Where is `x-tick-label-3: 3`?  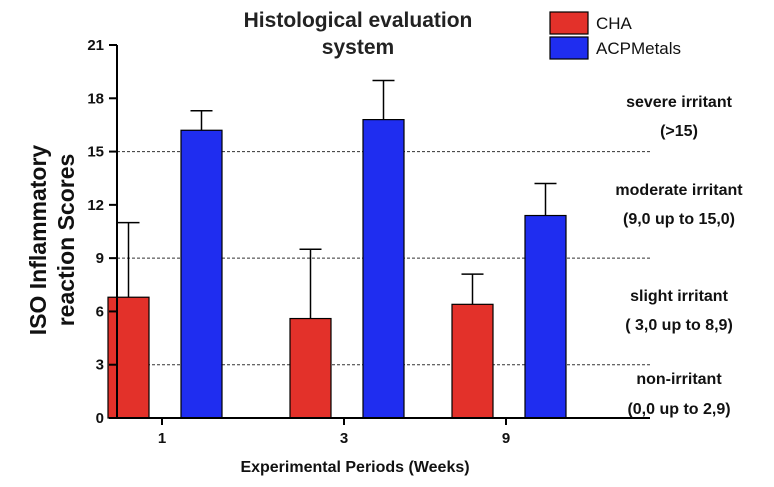
x-tick-label-3: 3 is located at coordinates (344, 438).